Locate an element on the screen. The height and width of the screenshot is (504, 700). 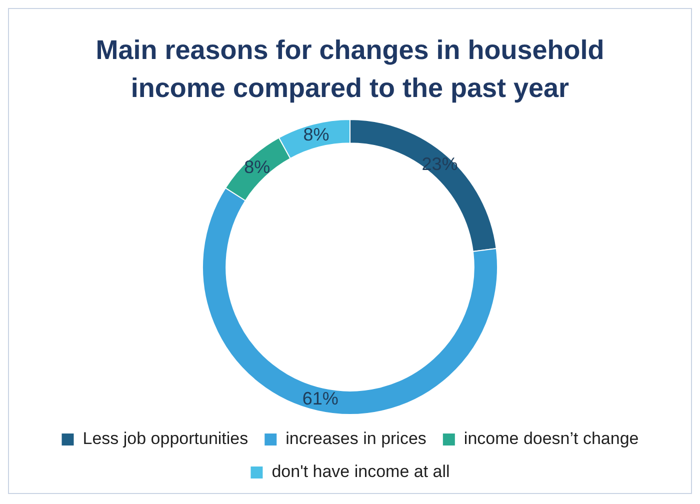
chart-title: Main reasons for changes in household income compared to the past year is located at coordinates (350, 69).